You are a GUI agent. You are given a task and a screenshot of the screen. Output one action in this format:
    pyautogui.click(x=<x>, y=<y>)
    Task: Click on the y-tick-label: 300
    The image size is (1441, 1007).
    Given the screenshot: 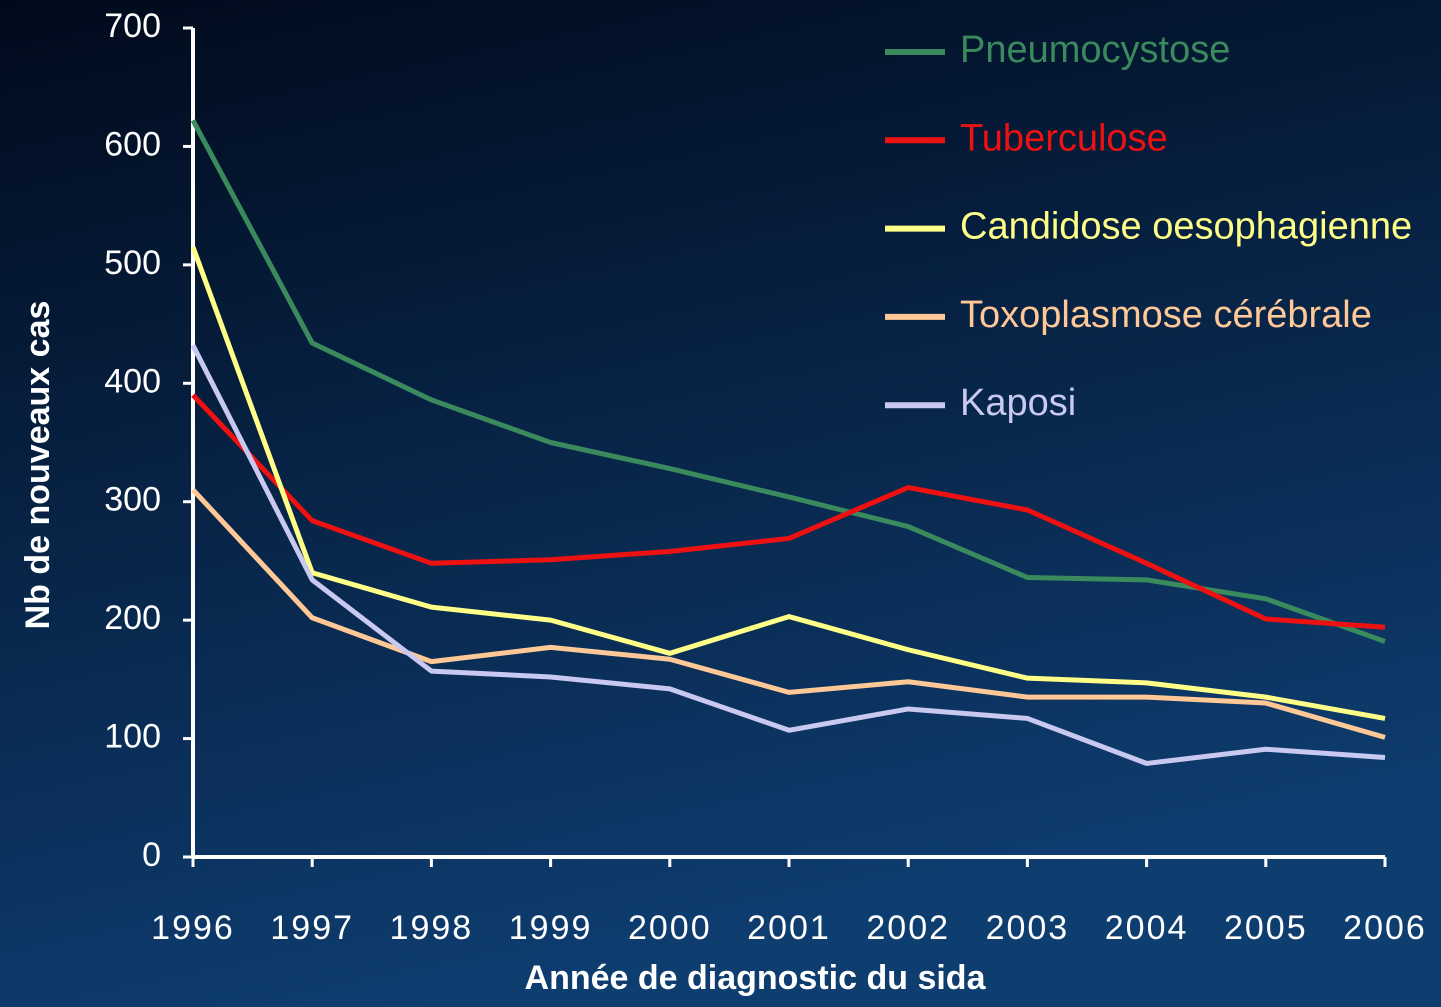 What is the action you would take?
    pyautogui.click(x=132, y=500)
    